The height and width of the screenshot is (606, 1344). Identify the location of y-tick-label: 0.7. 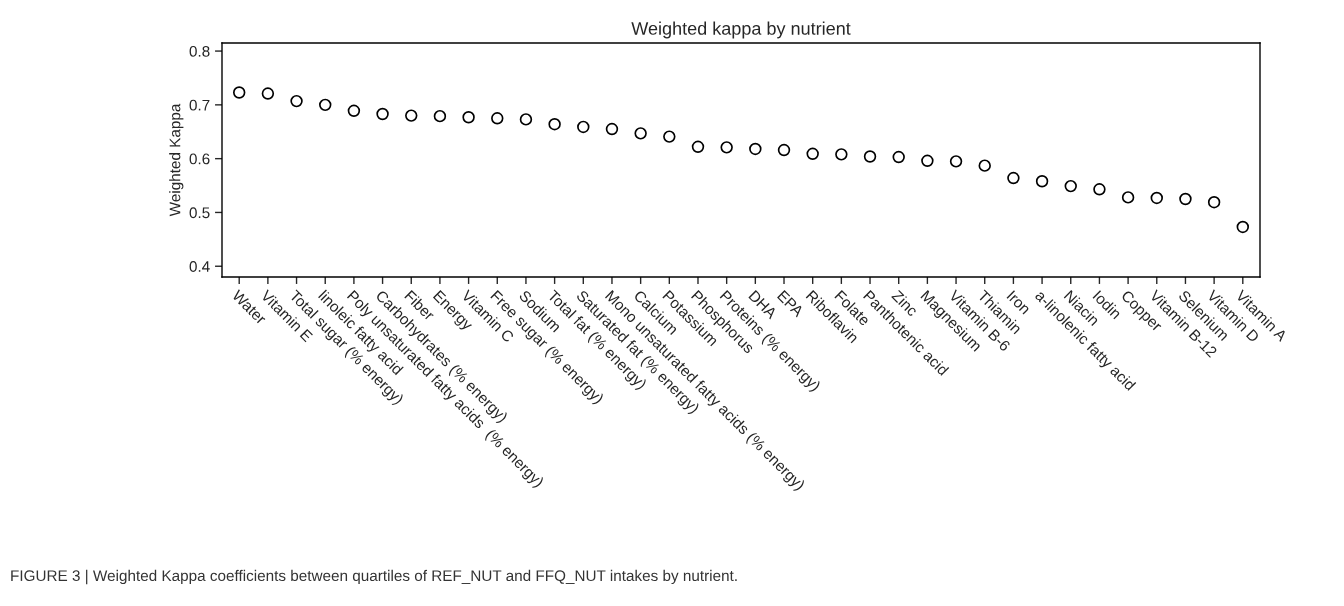
(199, 105).